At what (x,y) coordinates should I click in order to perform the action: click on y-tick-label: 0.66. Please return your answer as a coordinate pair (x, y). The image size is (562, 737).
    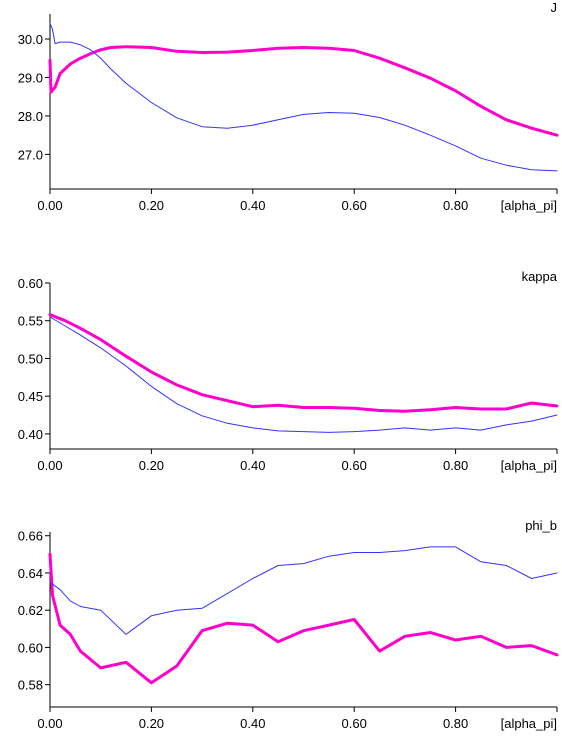
    Looking at the image, I should click on (30, 536).